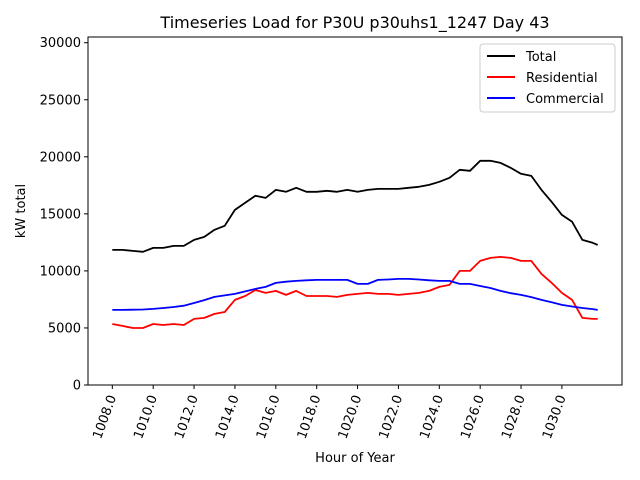 This screenshot has height=480, width=640. I want to click on series-line-total, so click(355, 206).